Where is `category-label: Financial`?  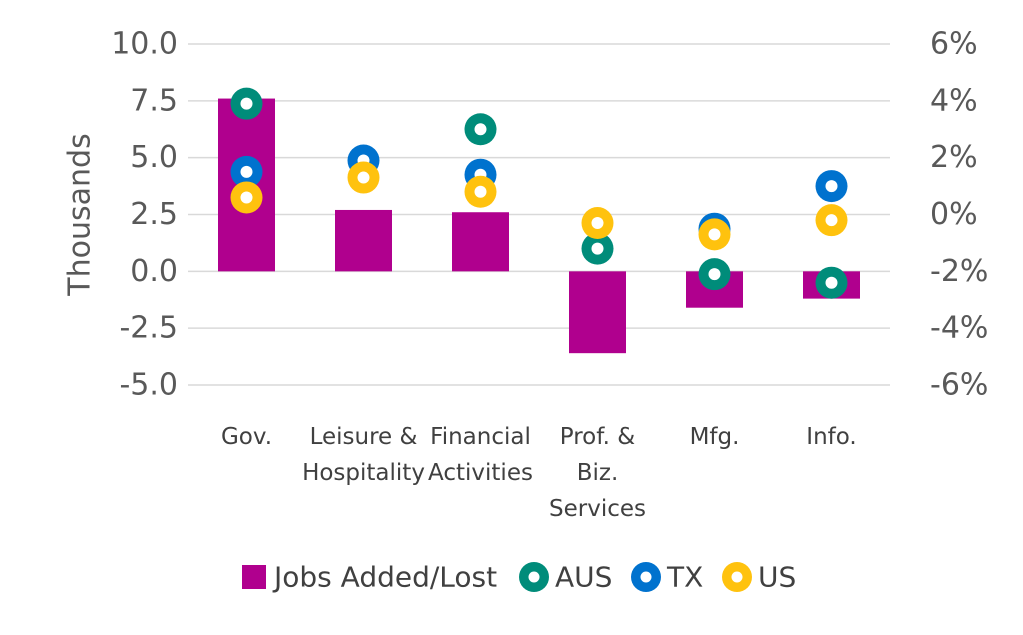
category-label: Financial is located at coordinates (480, 437).